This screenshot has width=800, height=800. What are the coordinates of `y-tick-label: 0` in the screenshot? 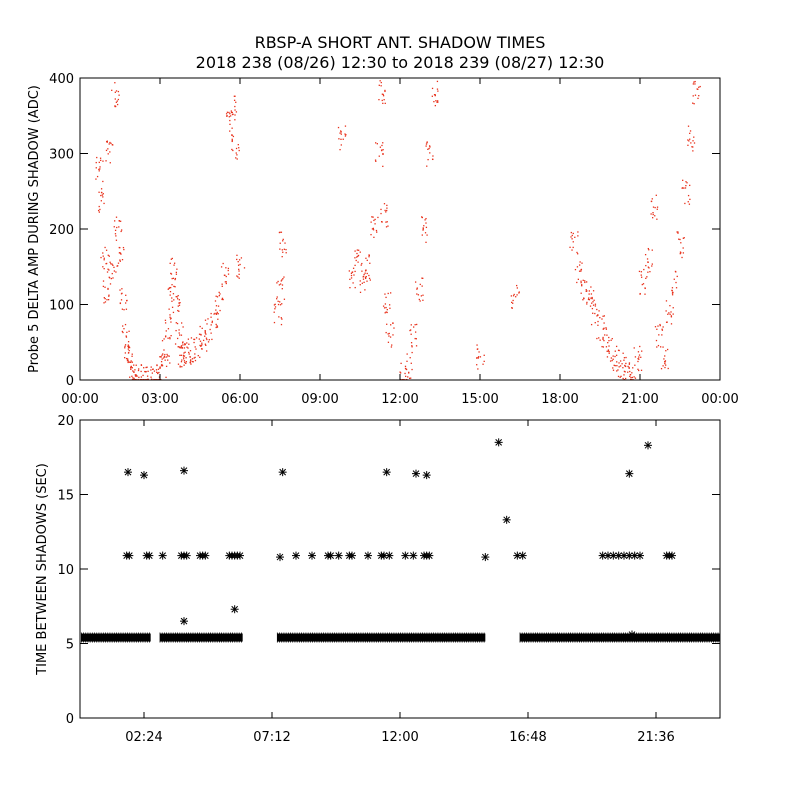 It's located at (70, 719).